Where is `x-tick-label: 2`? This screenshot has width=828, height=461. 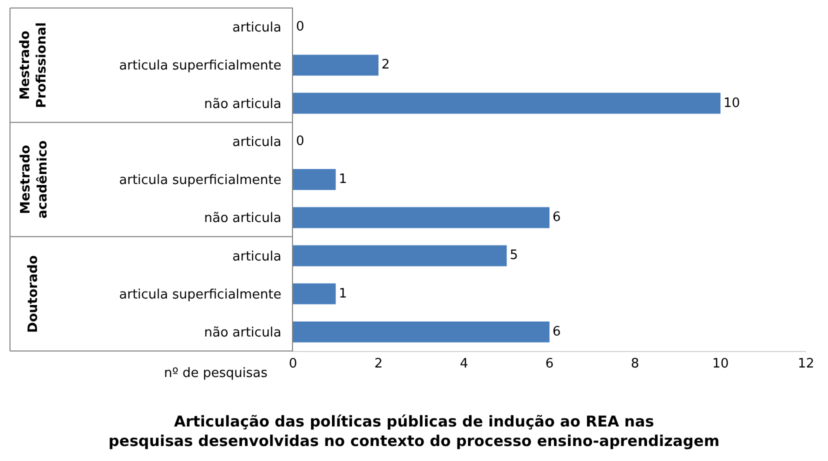 x-tick-label: 2 is located at coordinates (378, 364).